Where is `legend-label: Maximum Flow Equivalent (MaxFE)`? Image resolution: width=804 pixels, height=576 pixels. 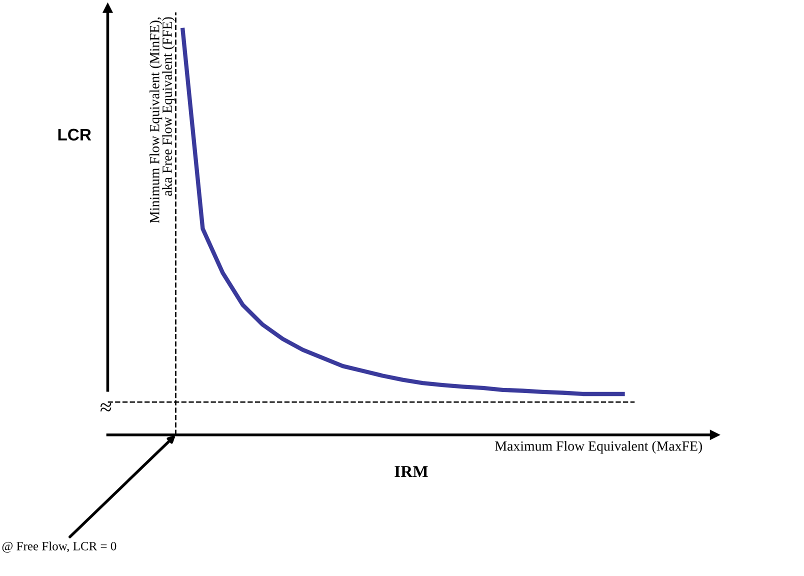 legend-label: Maximum Flow Equivalent (MaxFE) is located at coordinates (598, 447).